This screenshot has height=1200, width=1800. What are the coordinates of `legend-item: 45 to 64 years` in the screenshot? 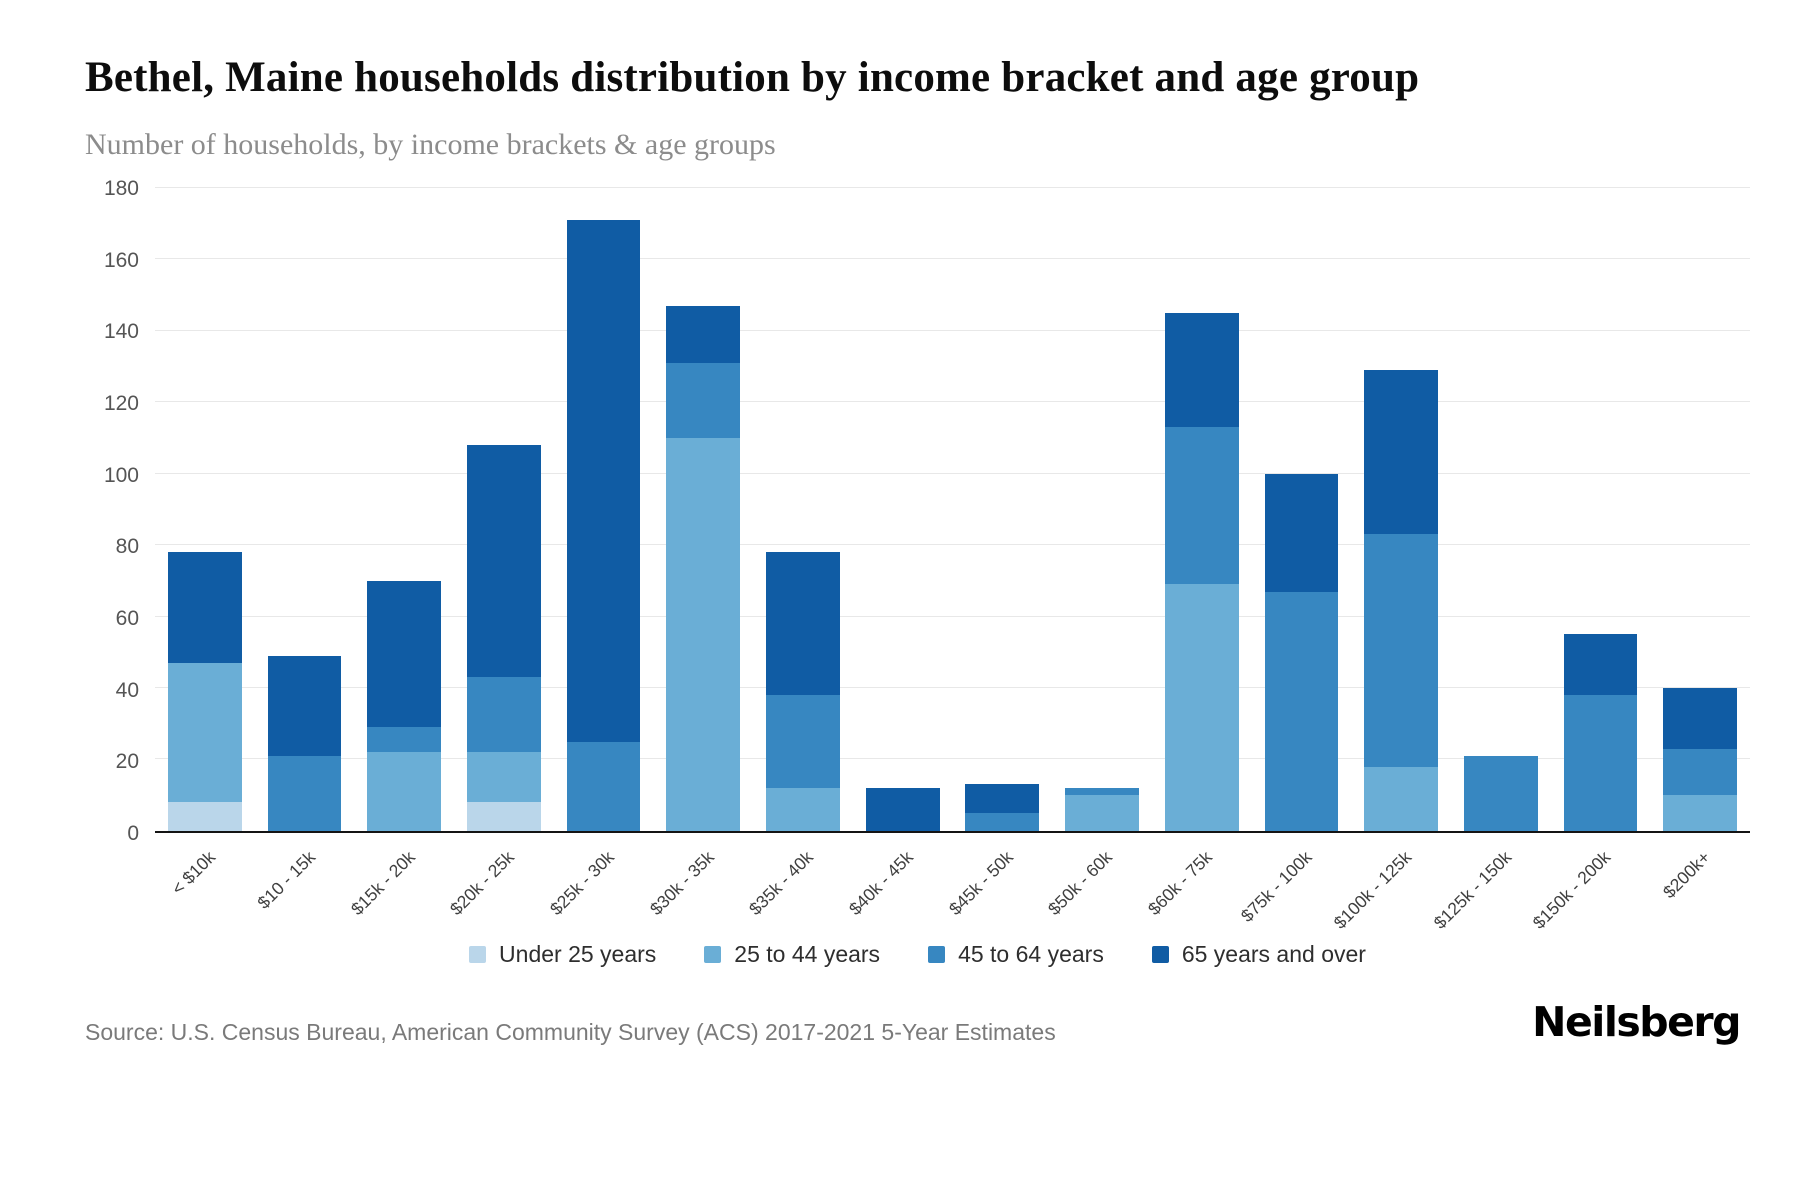 It's located at (1016, 954).